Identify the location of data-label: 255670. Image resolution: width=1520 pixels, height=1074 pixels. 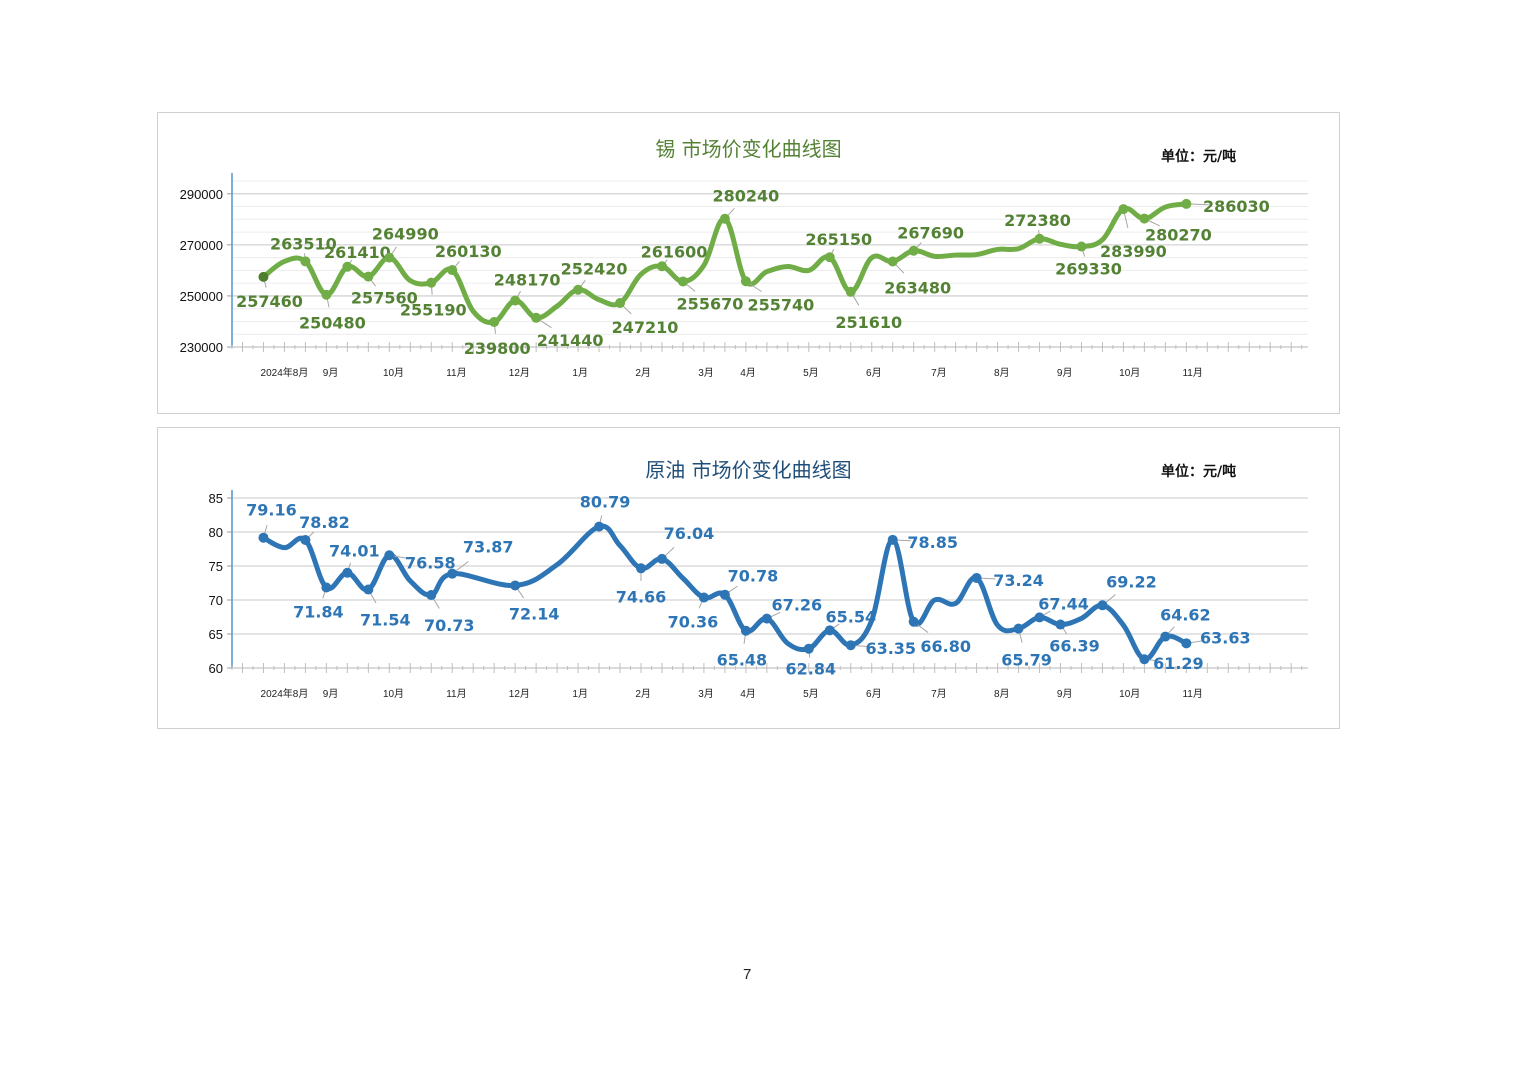
(710, 303).